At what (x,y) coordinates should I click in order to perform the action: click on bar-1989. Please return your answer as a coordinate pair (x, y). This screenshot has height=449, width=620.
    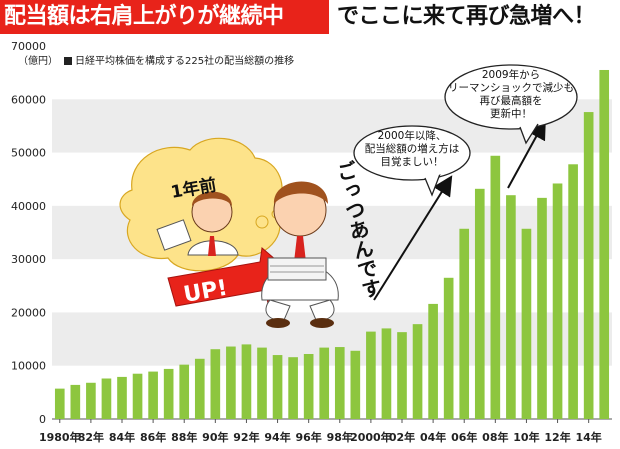
    Looking at the image, I should click on (199, 388).